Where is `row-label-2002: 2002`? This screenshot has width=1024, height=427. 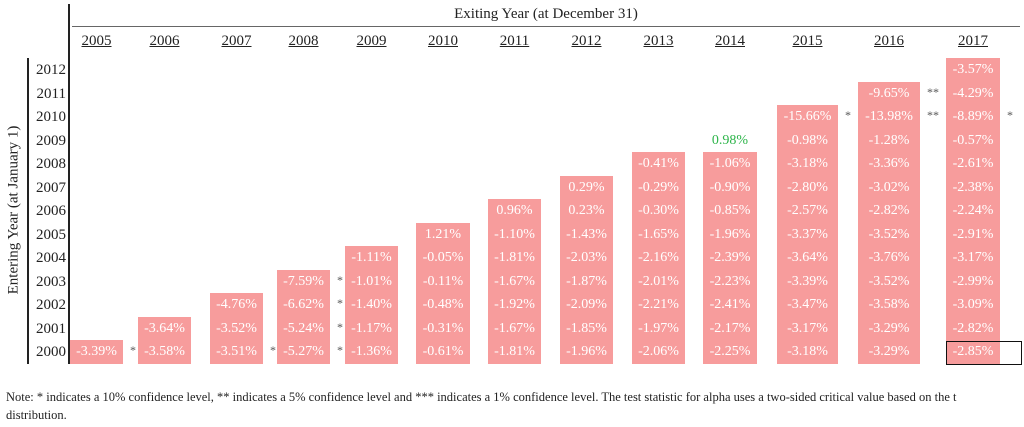
row-label-2002: 2002 is located at coordinates (51, 305).